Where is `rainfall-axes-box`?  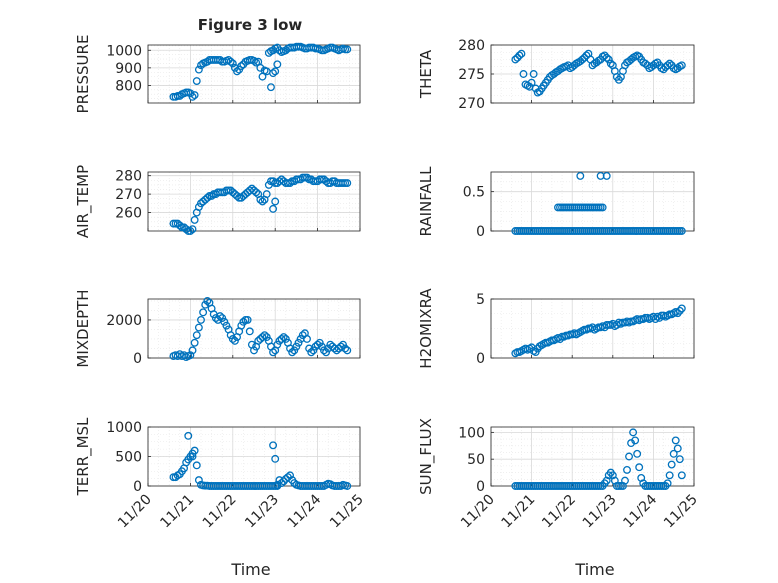
rainfall-axes-box is located at coordinates (592, 201).